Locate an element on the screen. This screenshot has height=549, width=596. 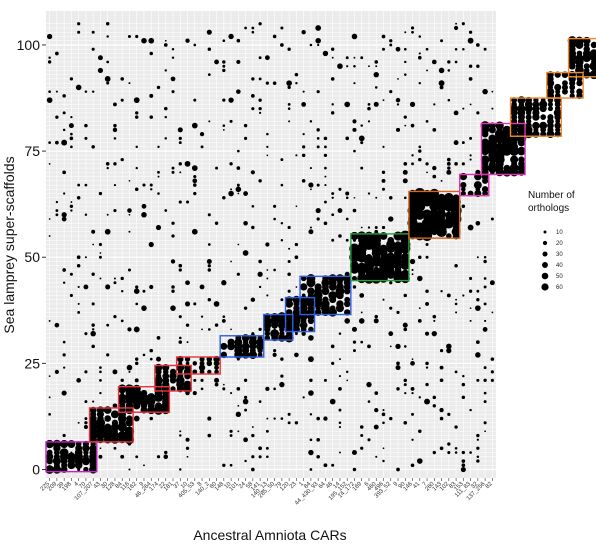
x-tick-label: 60 is located at coordinates (213, 485).